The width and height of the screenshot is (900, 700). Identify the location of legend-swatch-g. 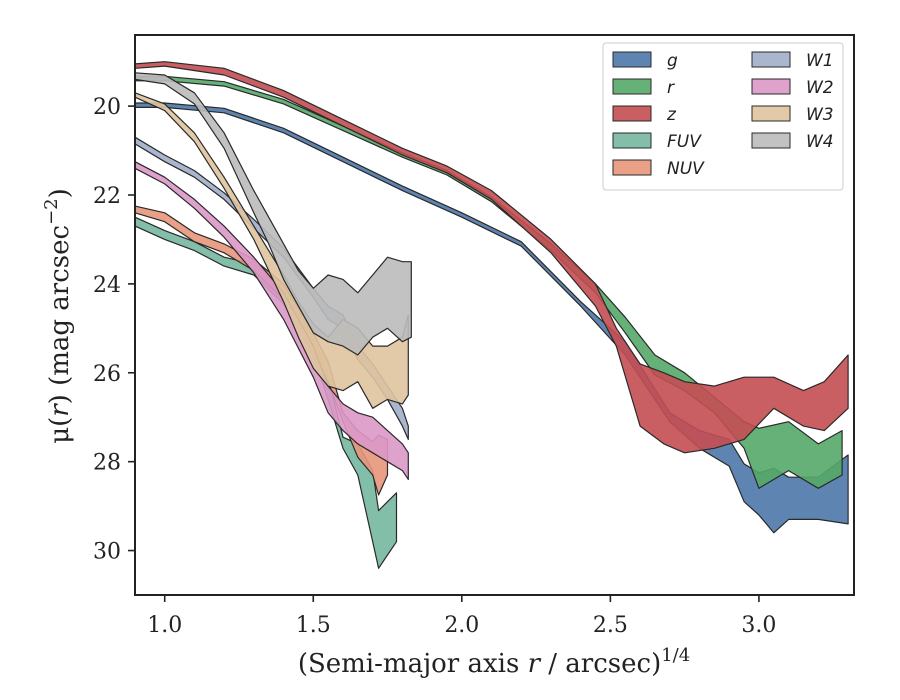
(632, 59).